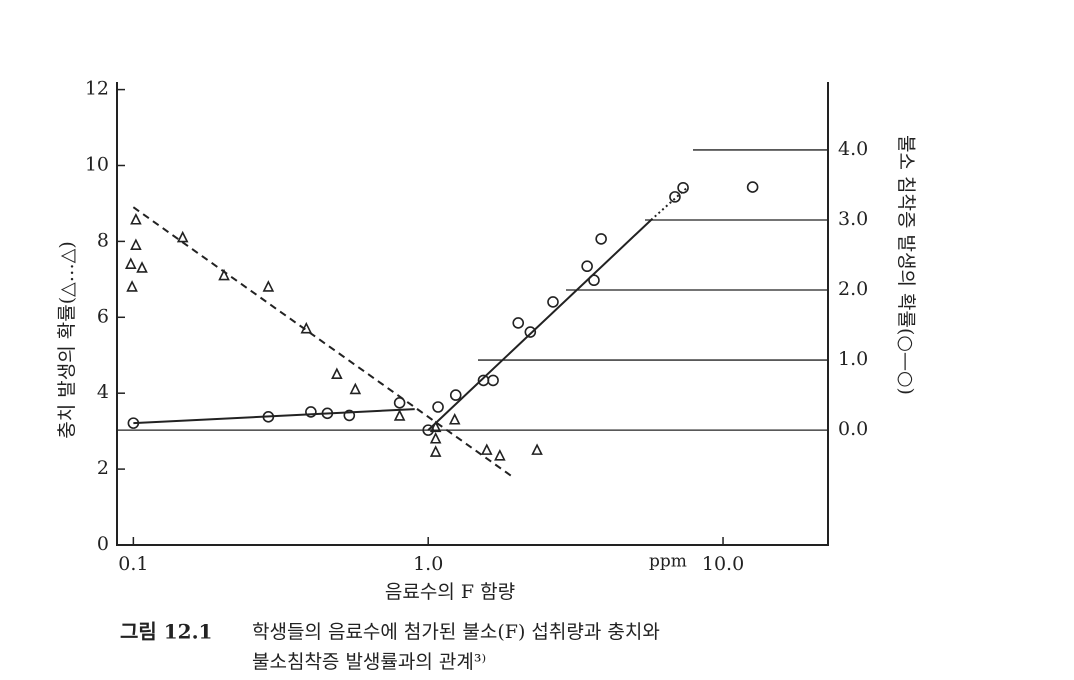 This screenshot has height=680, width=1074. What do you see at coordinates (67, 340) in the screenshot?
I see `y-axis-label: 충치 발생의 확률(△…△)` at bounding box center [67, 340].